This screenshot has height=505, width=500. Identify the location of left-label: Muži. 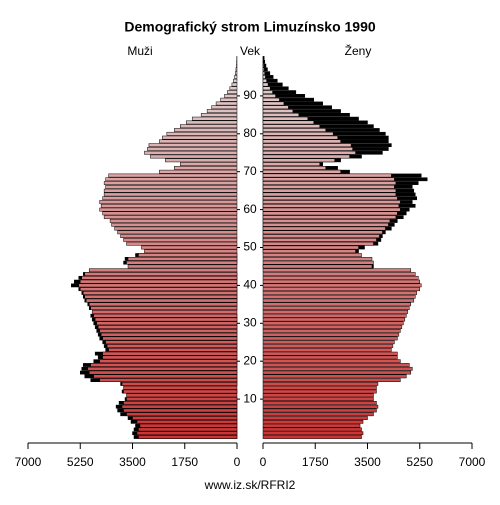
(139, 51).